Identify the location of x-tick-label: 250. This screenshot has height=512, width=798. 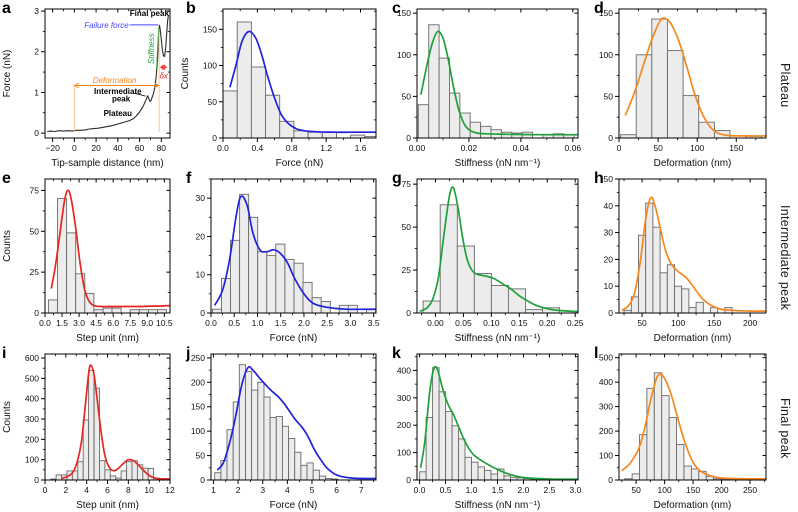
(750, 490).